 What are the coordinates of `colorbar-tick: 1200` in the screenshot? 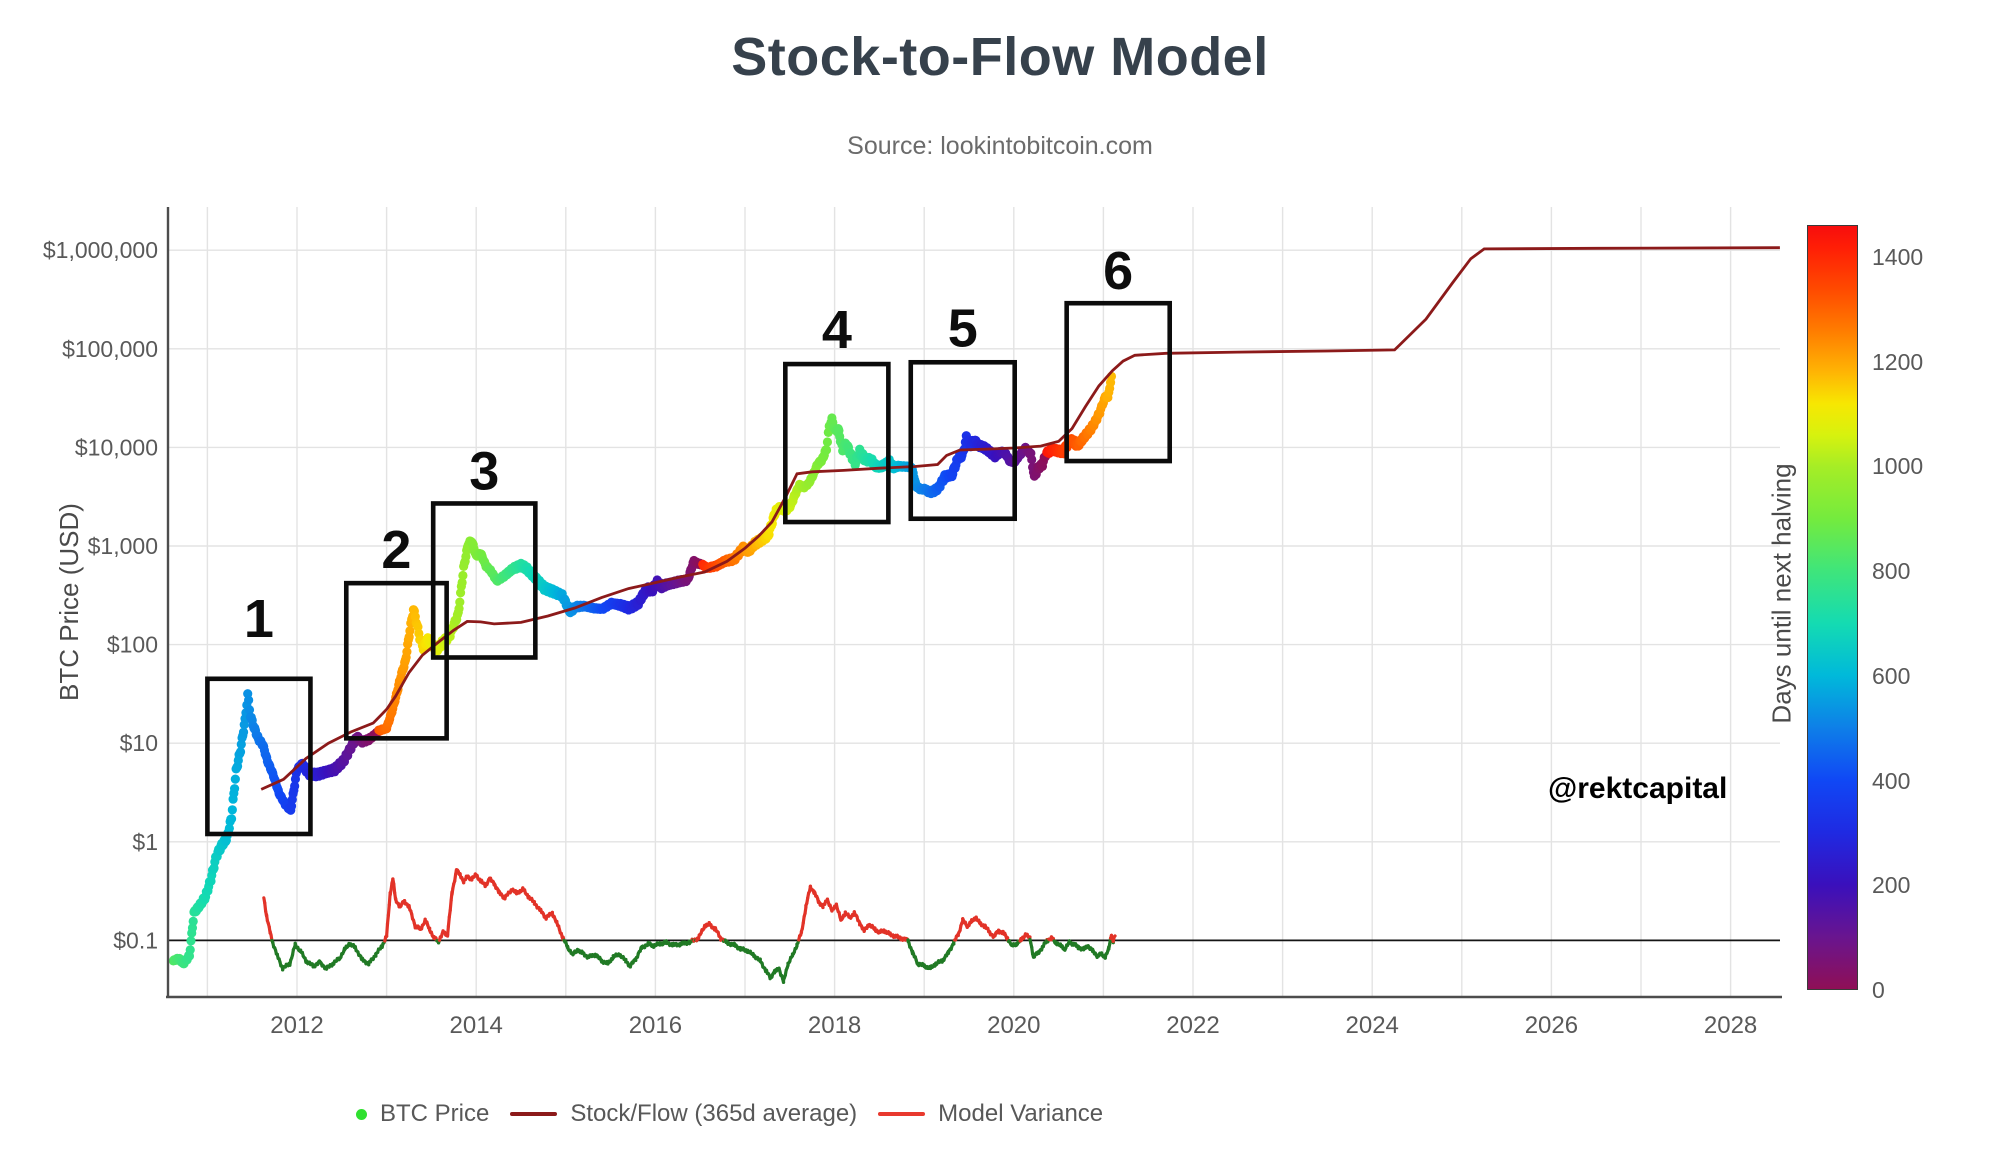 It's located at (1898, 361).